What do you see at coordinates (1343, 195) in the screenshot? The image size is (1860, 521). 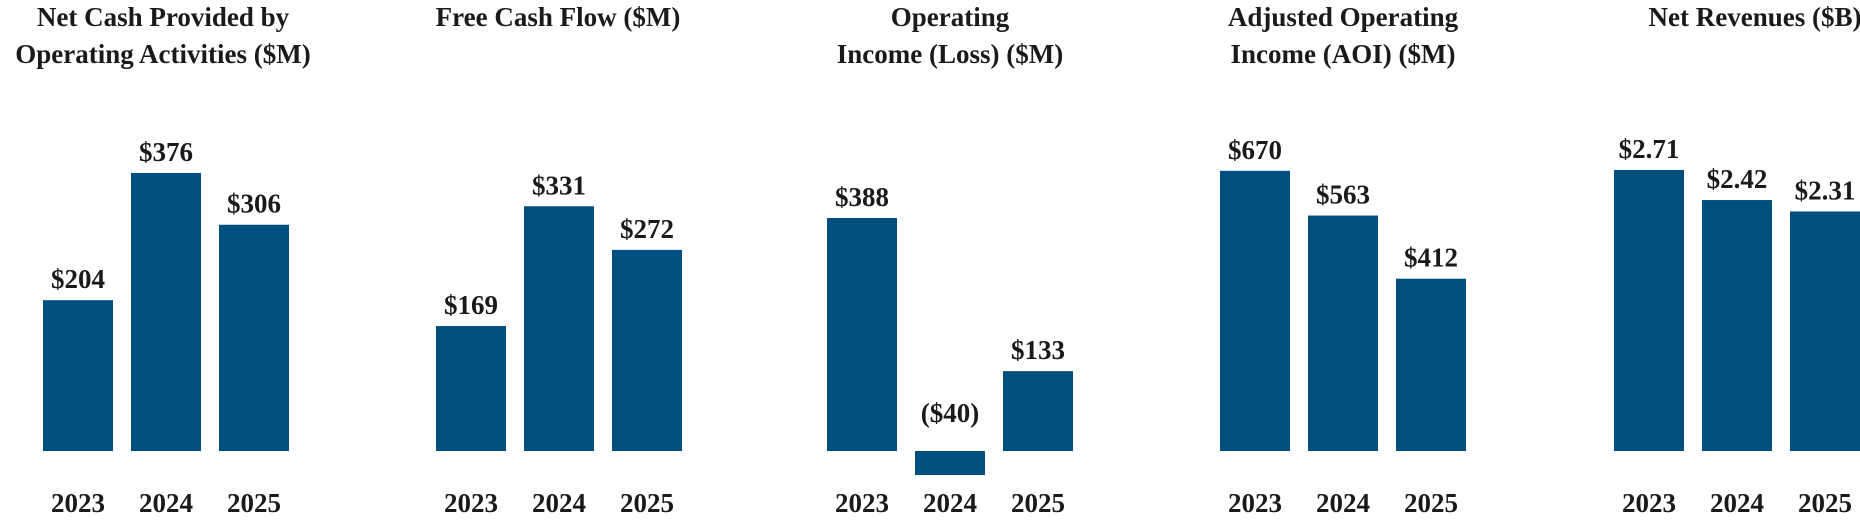 I see `data-label: $563` at bounding box center [1343, 195].